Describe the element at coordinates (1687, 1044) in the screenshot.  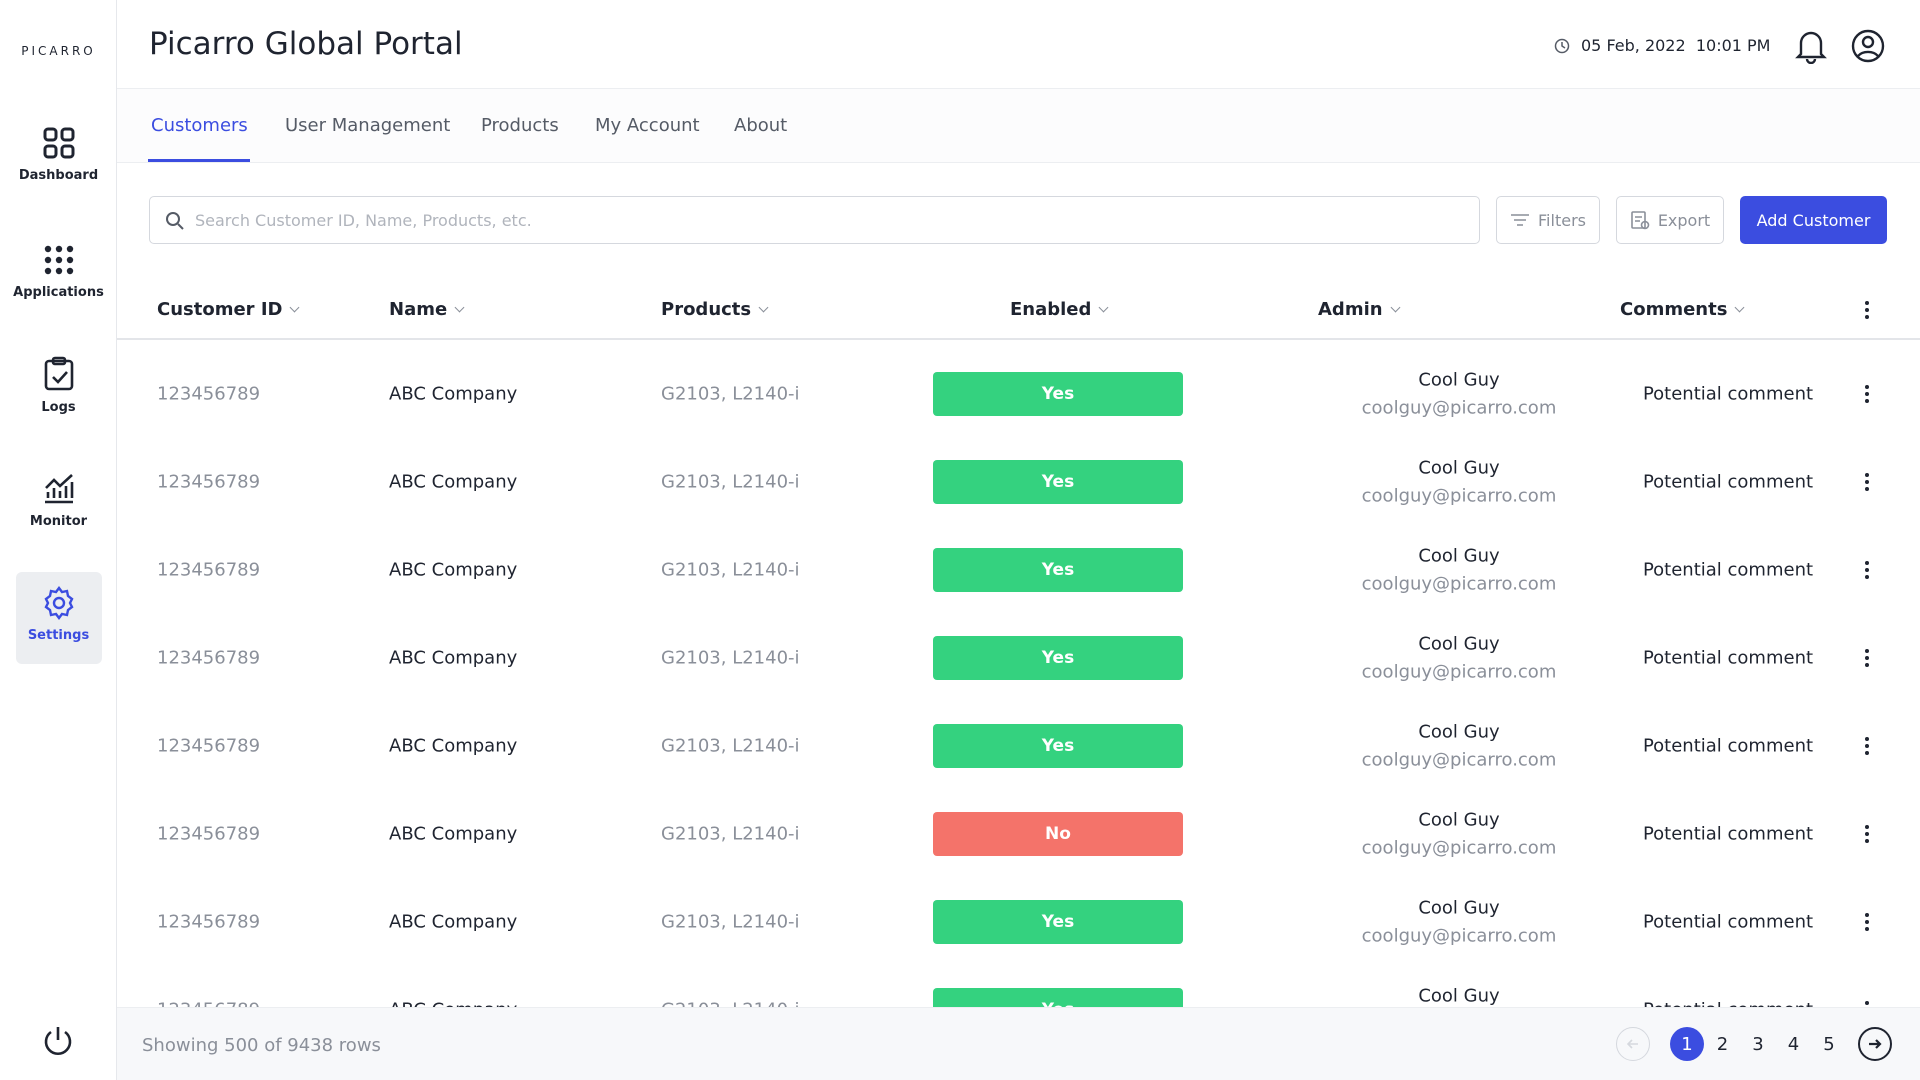
I see `page-number: 1` at that location.